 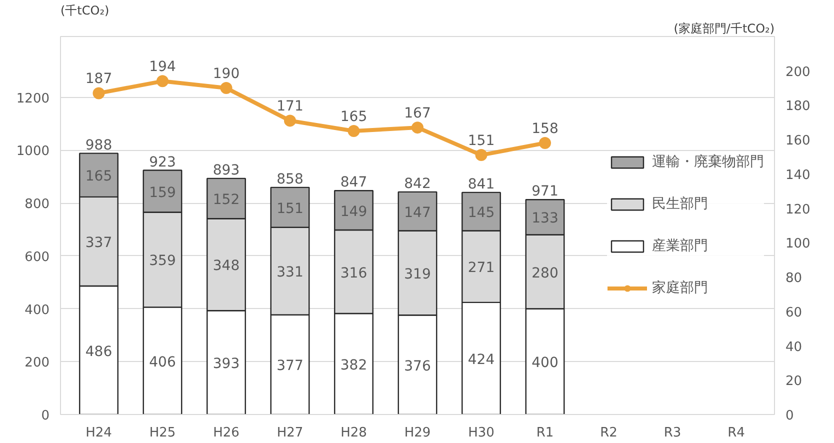 What do you see at coordinates (354, 366) in the screenshot?
I see `data-label: 382` at bounding box center [354, 366].